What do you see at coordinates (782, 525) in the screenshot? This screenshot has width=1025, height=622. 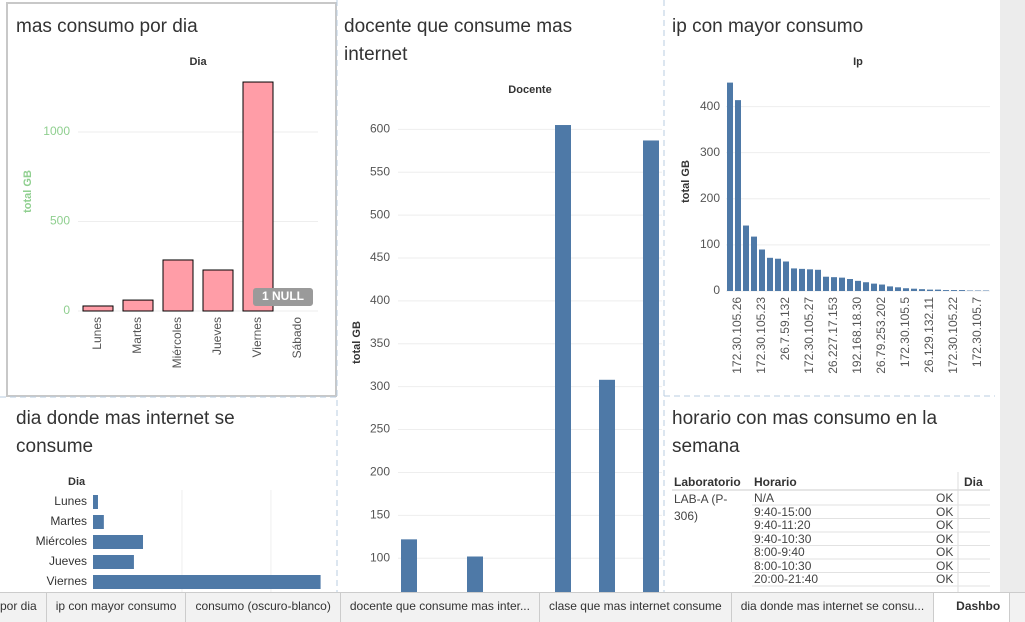 I see `row-label: 9:40-11:20` at bounding box center [782, 525].